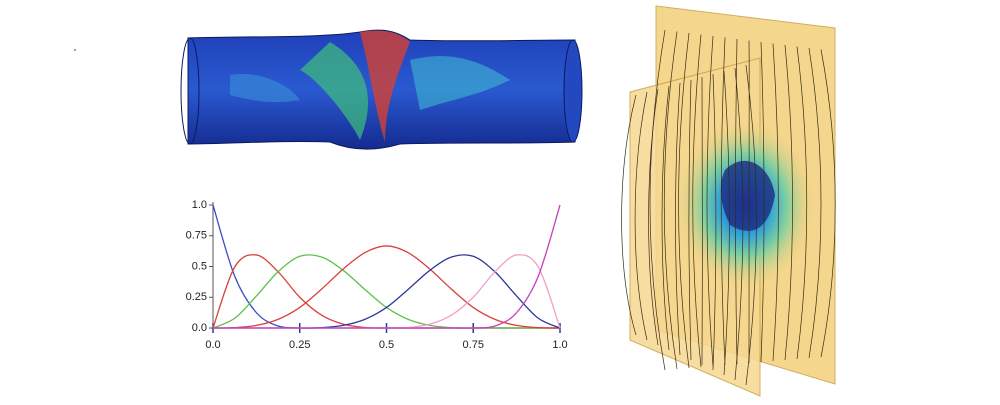 Image resolution: width=1000 pixels, height=405 pixels. I want to click on y-tick-label: 0.5, so click(199, 266).